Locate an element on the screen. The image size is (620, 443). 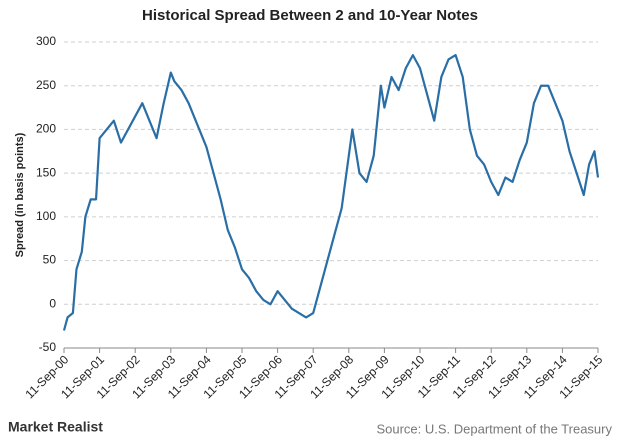
y-axis-label: Spread (in basis points) is located at coordinates (20, 194).